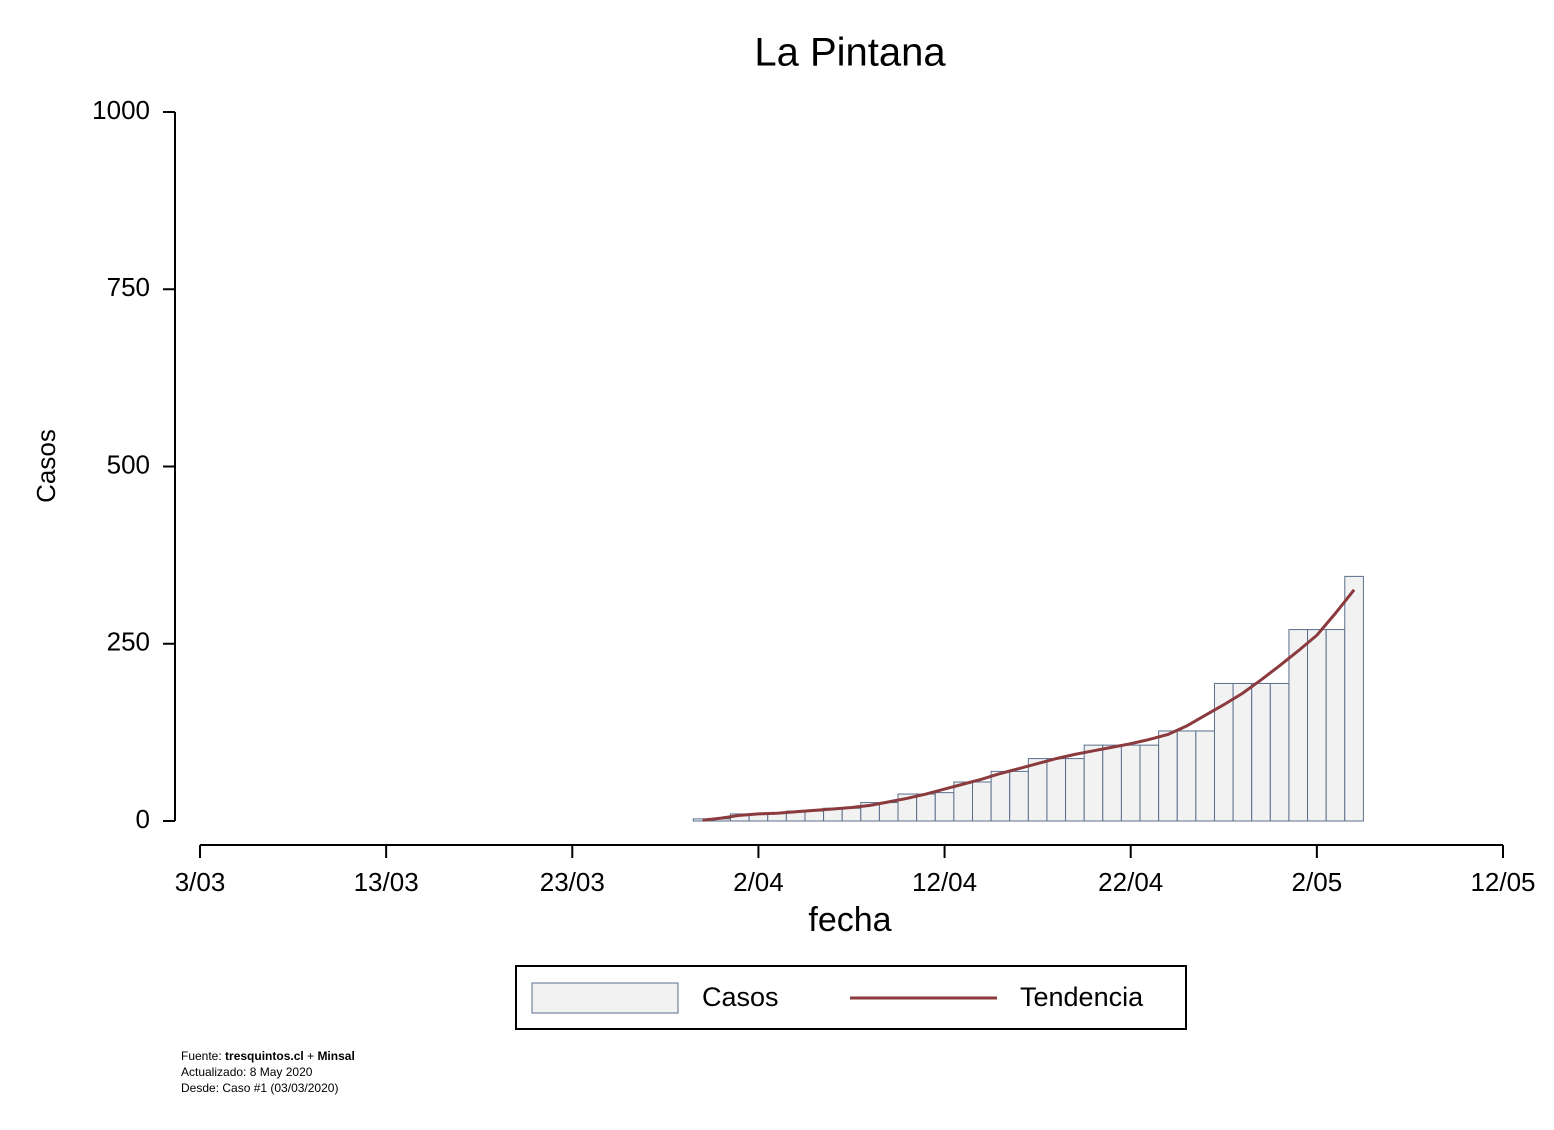  Describe the element at coordinates (128, 287) in the screenshot. I see `y-tick-label: 750` at that location.